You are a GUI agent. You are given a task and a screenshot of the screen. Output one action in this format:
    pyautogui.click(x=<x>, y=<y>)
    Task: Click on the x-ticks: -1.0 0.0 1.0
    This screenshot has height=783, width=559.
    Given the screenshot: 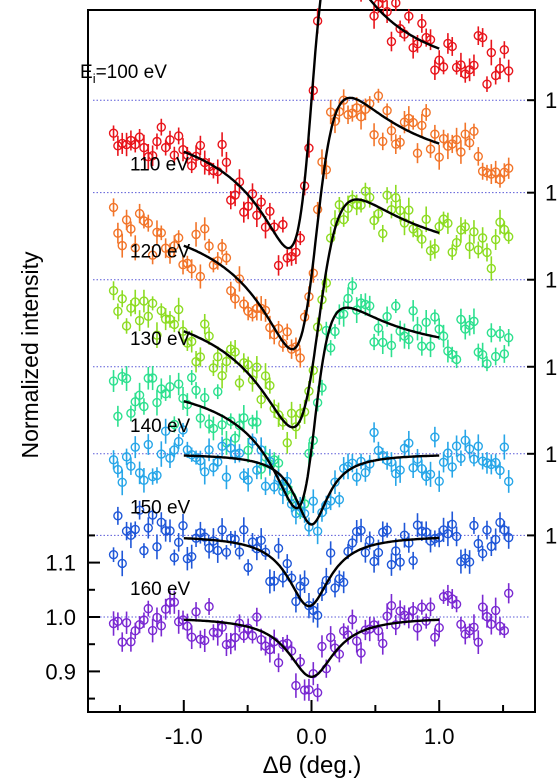 What is the action you would take?
    pyautogui.click(x=311, y=724)
    